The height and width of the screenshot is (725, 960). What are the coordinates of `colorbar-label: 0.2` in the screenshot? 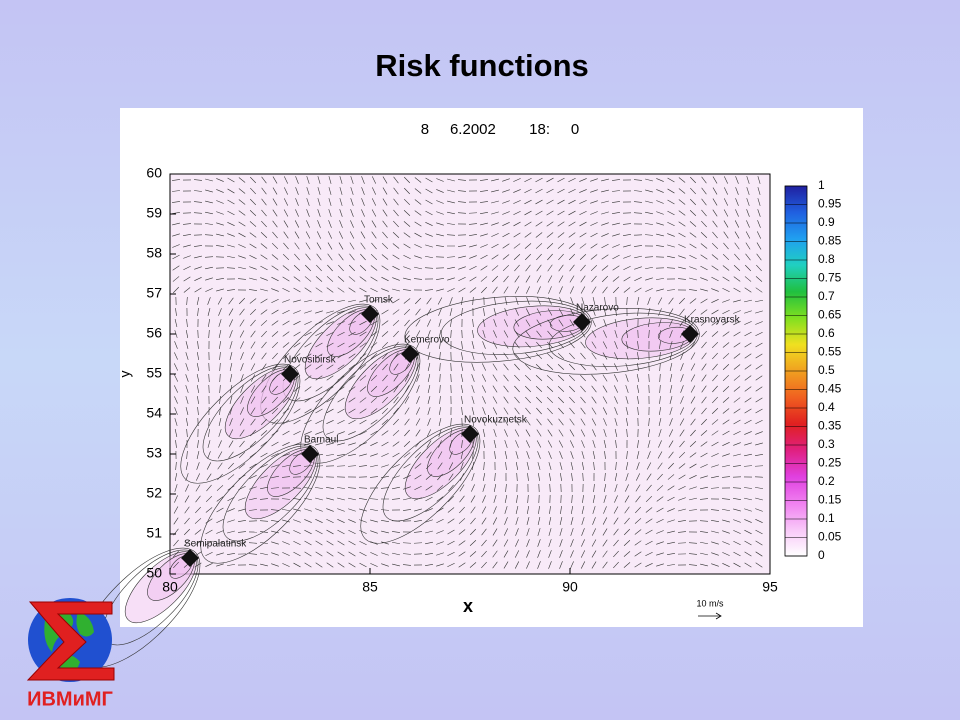 It's located at (826, 481).